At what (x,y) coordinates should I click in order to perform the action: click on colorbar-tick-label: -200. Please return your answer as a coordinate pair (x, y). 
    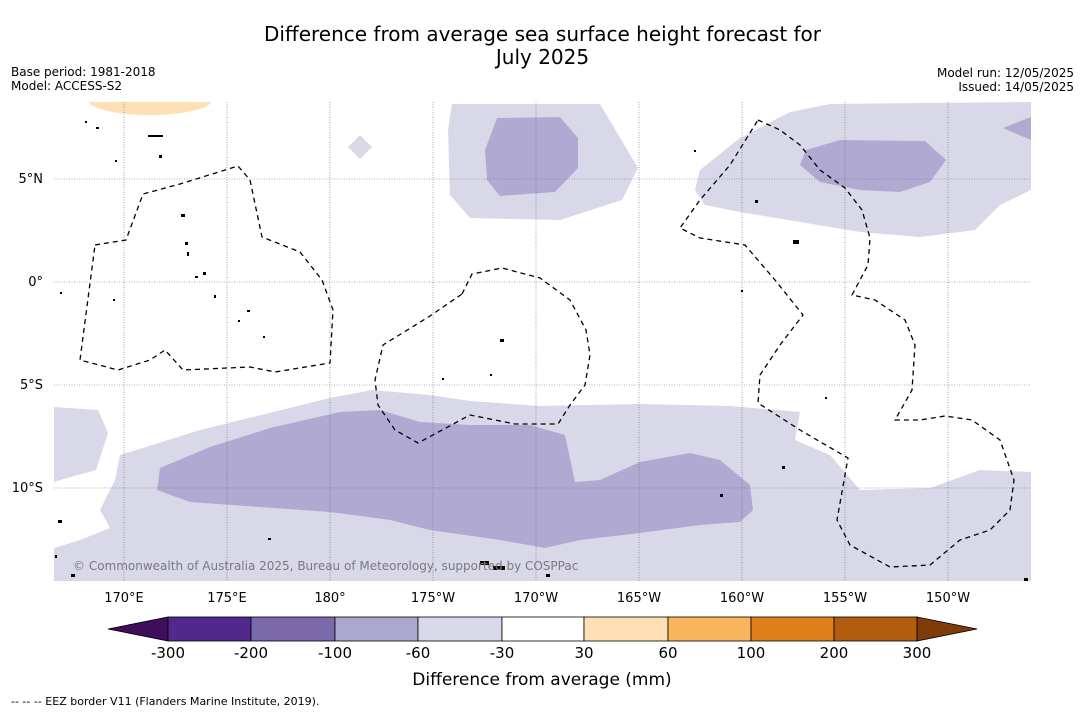
    Looking at the image, I should click on (251, 653).